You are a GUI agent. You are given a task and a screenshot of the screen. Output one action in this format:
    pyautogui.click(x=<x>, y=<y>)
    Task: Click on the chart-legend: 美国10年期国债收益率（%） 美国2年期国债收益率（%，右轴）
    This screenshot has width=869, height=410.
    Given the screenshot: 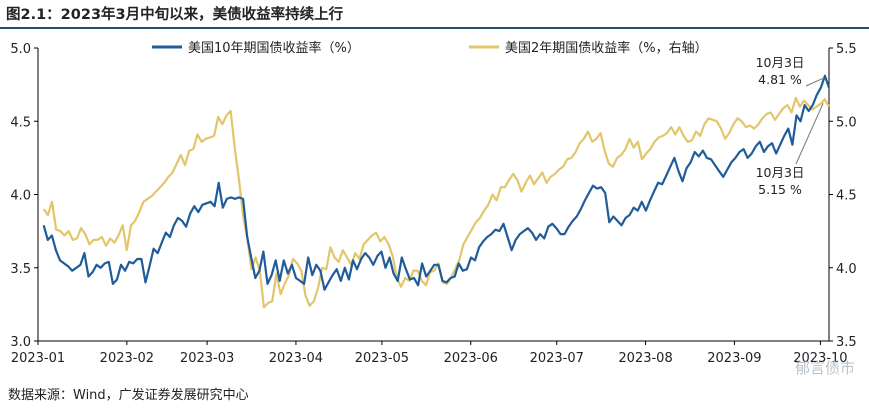 What is the action you would take?
    pyautogui.click(x=430, y=48)
    